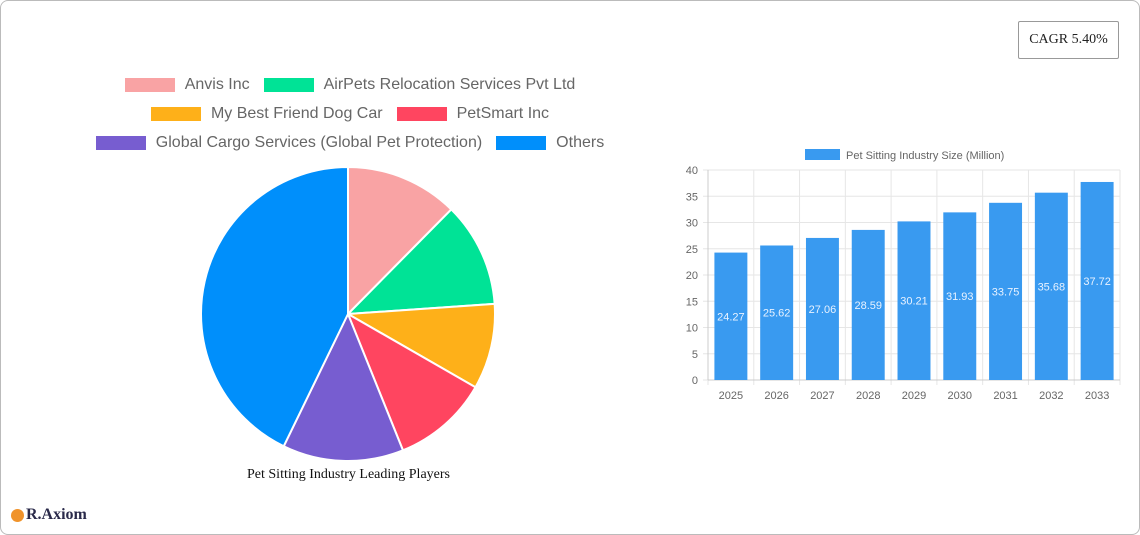 The image size is (1140, 535). Describe the element at coordinates (503, 113) in the screenshot. I see `legend-label: PetSmart Inc` at that location.